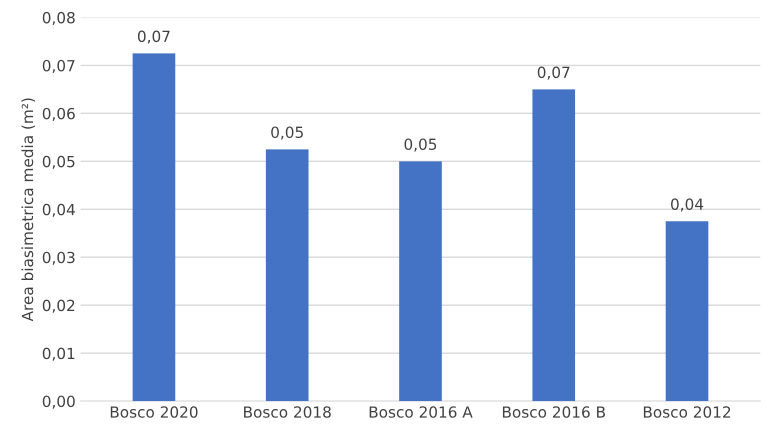 This screenshot has width=768, height=436. Describe the element at coordinates (154, 412) in the screenshot. I see `x-tick-label: Bosco 2020` at that location.